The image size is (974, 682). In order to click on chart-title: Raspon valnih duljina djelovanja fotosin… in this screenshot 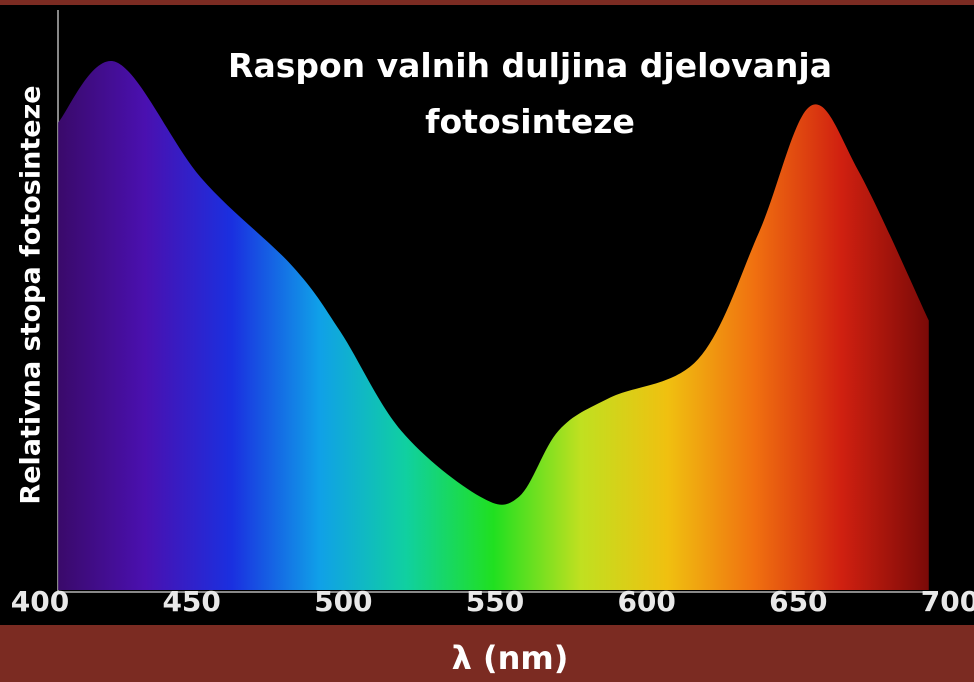, I will do `click(530, 93)`.